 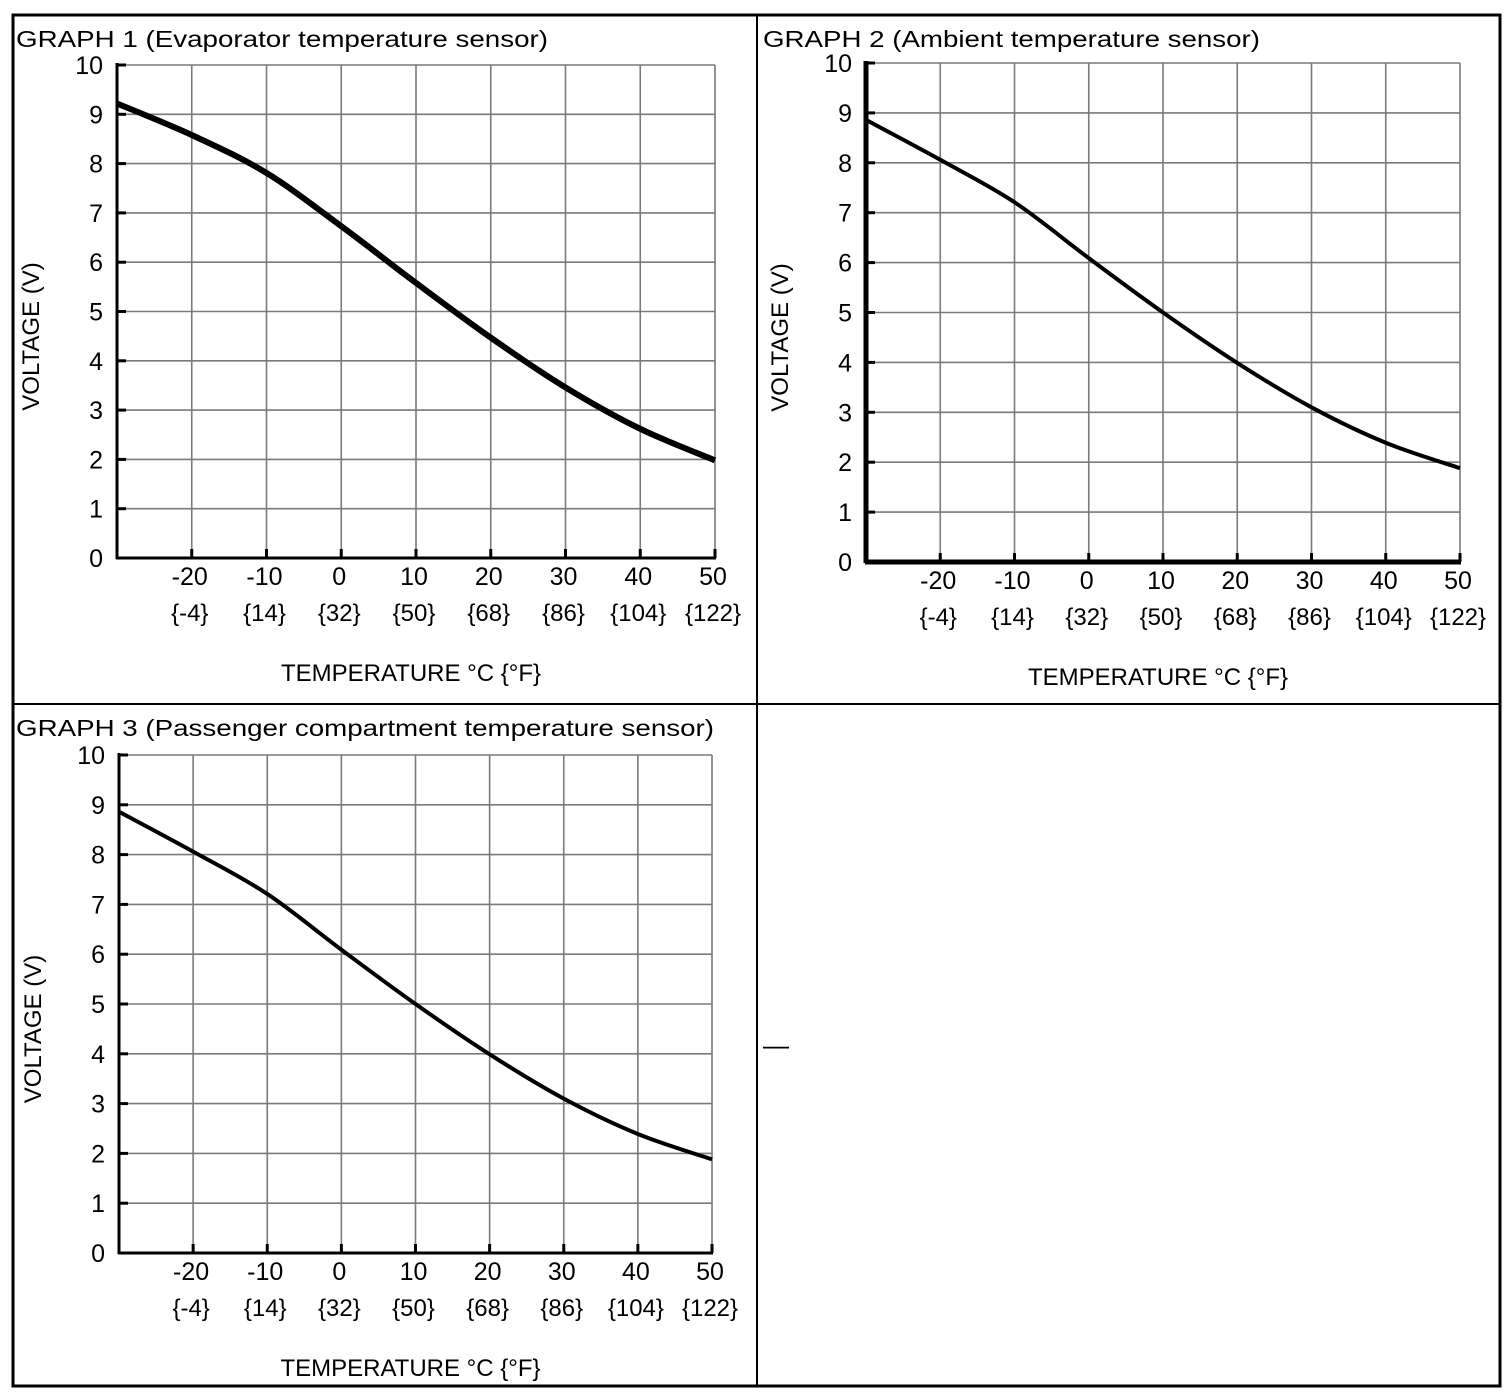 What do you see at coordinates (776, 1045) in the screenshot?
I see `empty-cell-mark: —` at bounding box center [776, 1045].